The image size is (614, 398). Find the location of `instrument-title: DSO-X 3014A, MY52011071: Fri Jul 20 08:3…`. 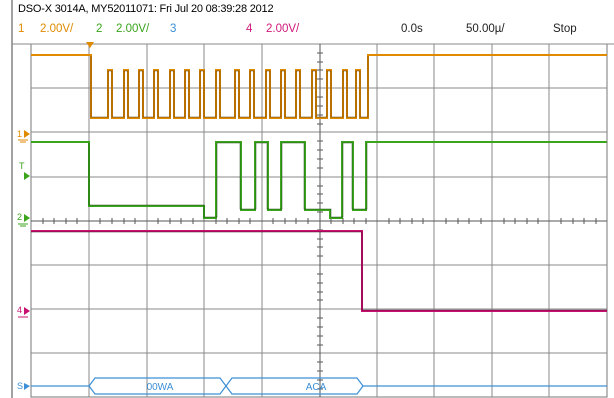

instrument-title: DSO-X 3014A, MY52011071: Fri Jul 20 08:3… is located at coordinates (146, 9).